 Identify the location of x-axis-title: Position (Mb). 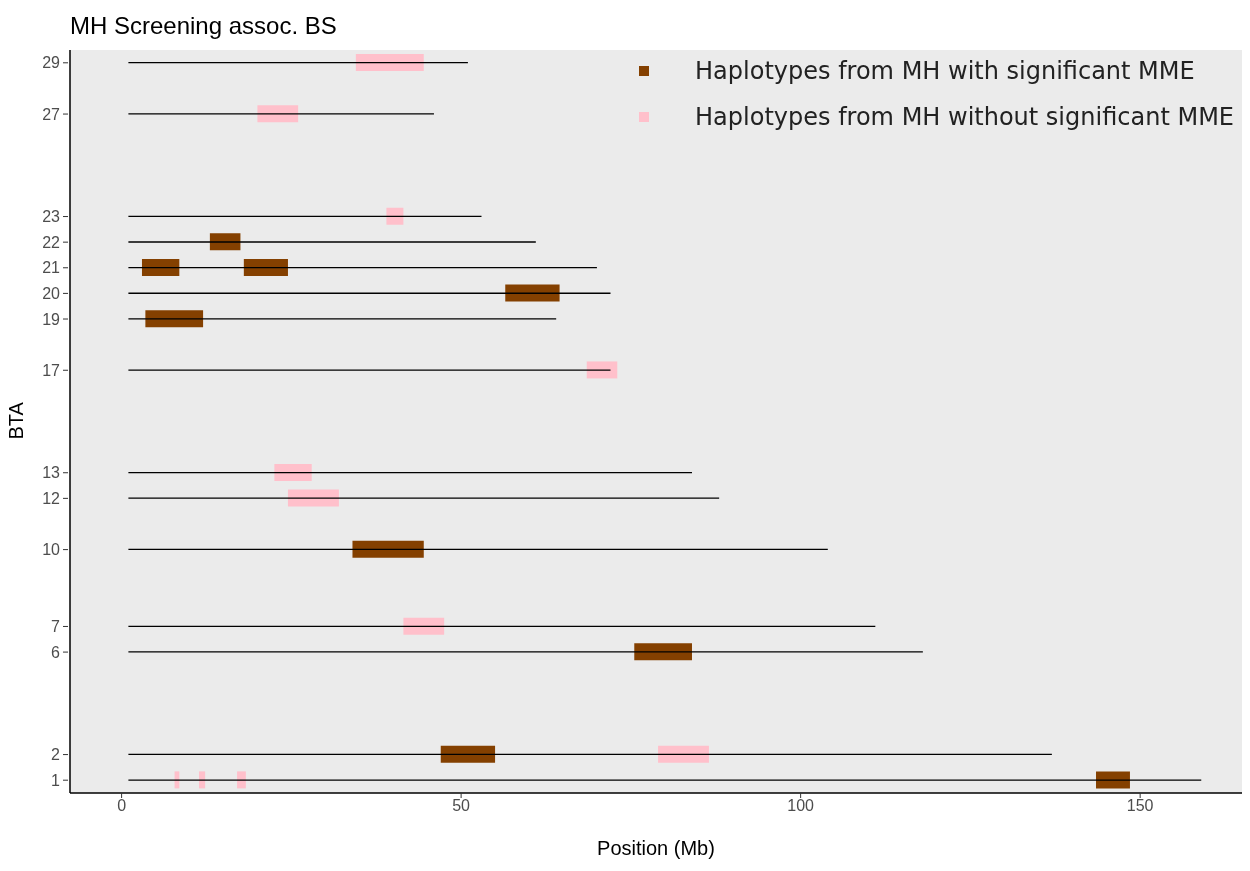
(656, 848).